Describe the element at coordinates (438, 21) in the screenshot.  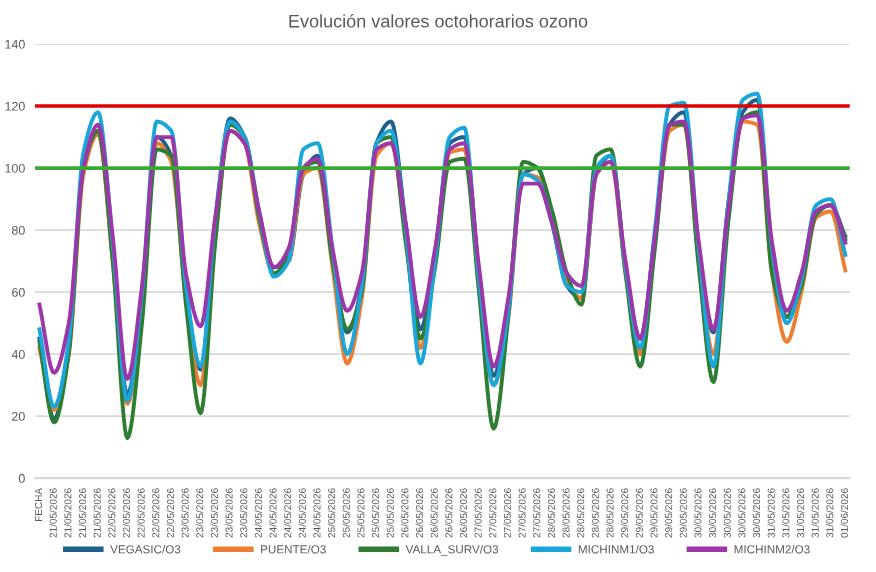
I see `chart-title: Evolución valores octohorarios ozono` at that location.